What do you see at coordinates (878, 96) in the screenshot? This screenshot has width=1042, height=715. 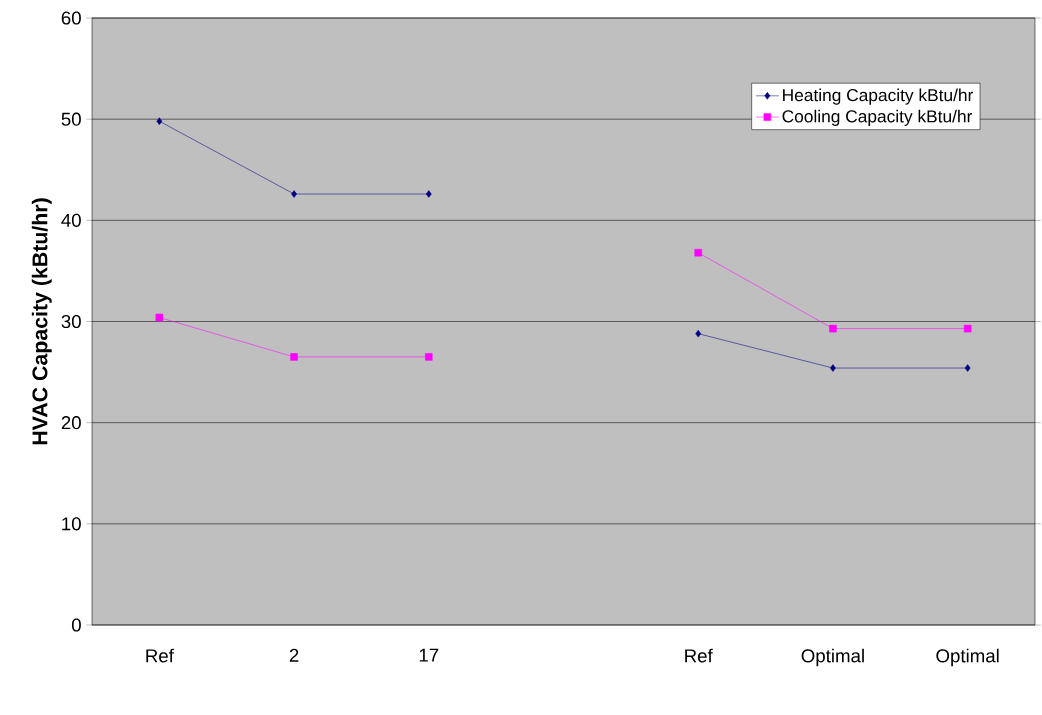 I see `legend-label: Heating Capacity kBtu/hr` at bounding box center [878, 96].